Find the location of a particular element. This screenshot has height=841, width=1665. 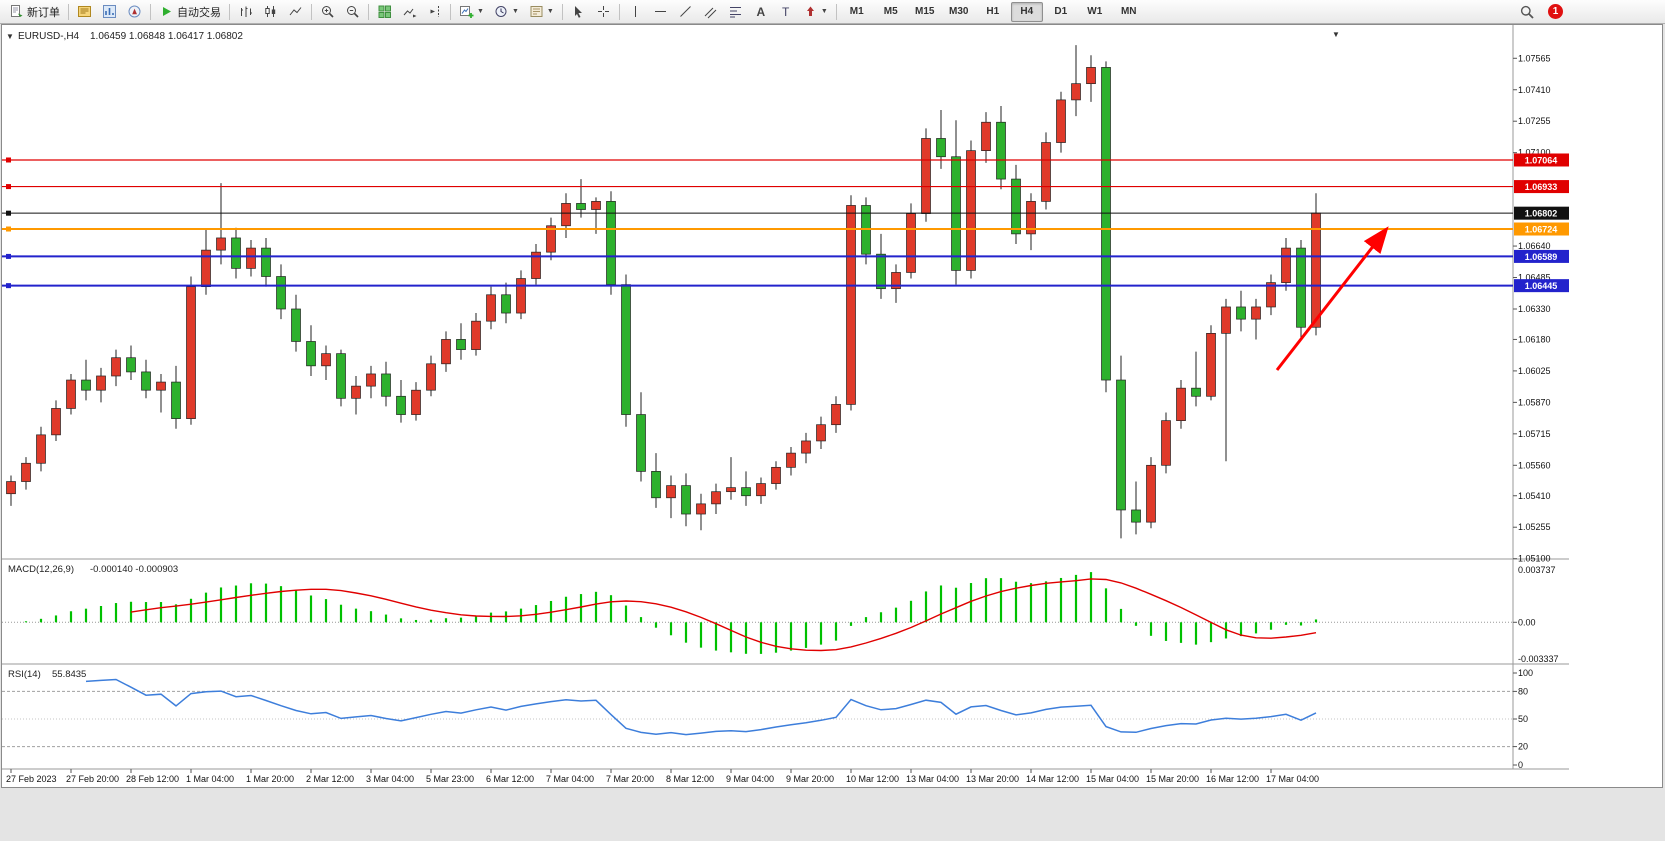

timeframe-mn: MN is located at coordinates (1128, 11).